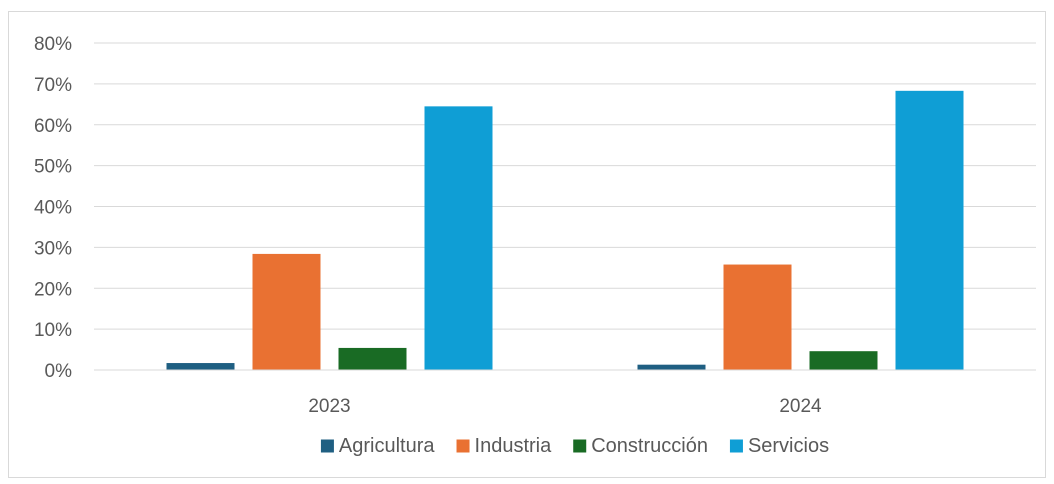  I want to click on x-tick-label: 2024, so click(800, 406).